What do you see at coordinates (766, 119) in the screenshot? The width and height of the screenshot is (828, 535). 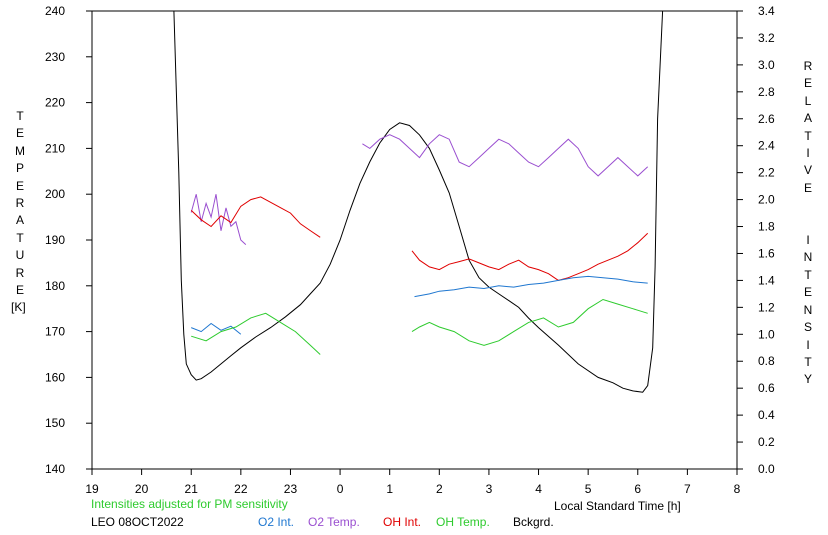 I see `right-tick-label: 2.6` at bounding box center [766, 119].